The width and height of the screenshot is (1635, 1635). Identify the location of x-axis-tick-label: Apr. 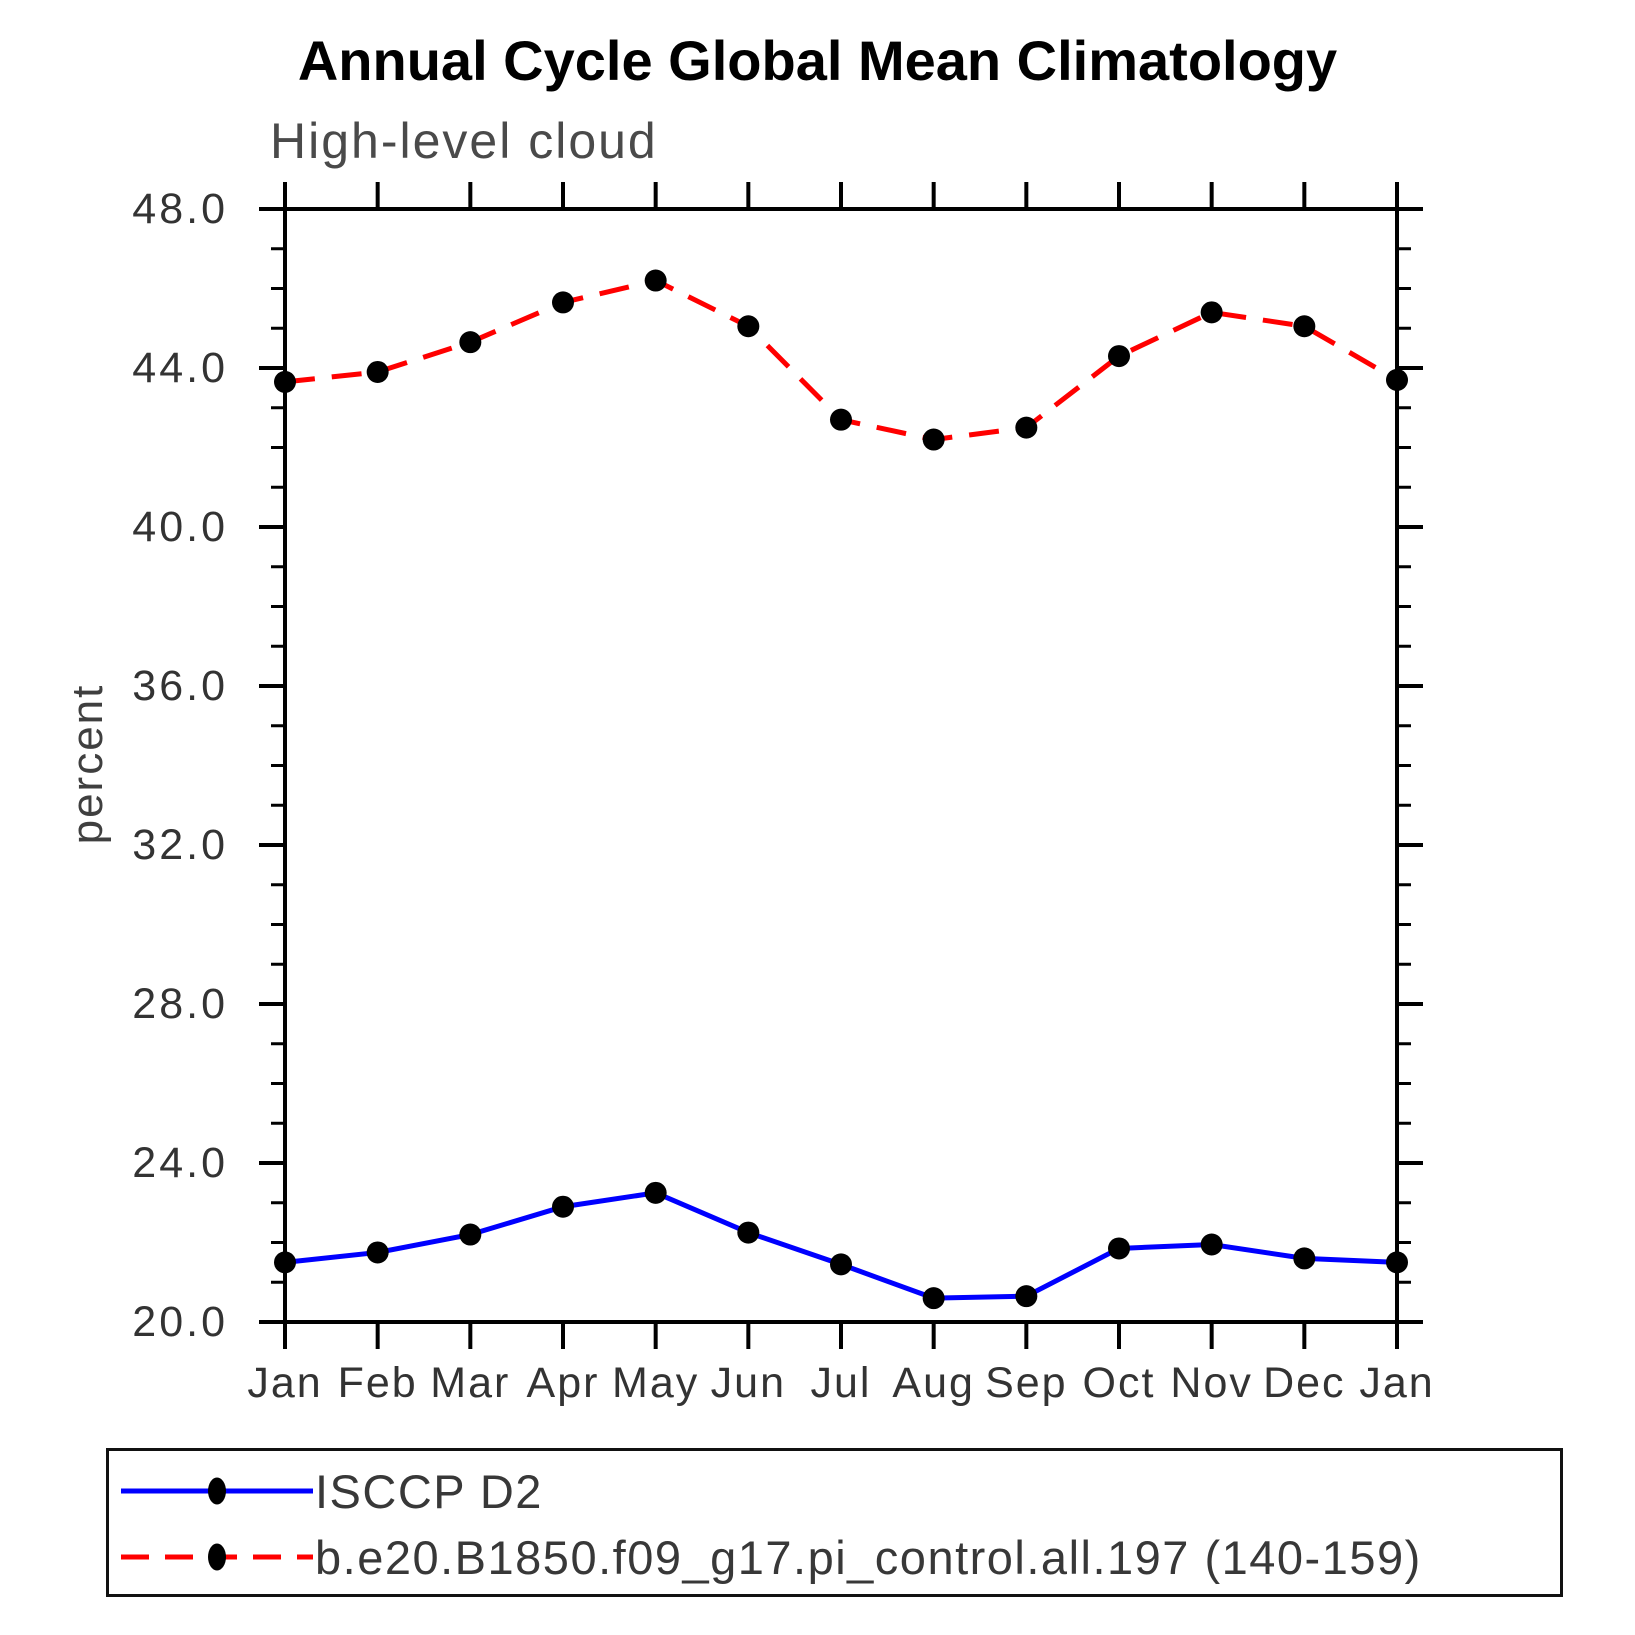
(563, 1383).